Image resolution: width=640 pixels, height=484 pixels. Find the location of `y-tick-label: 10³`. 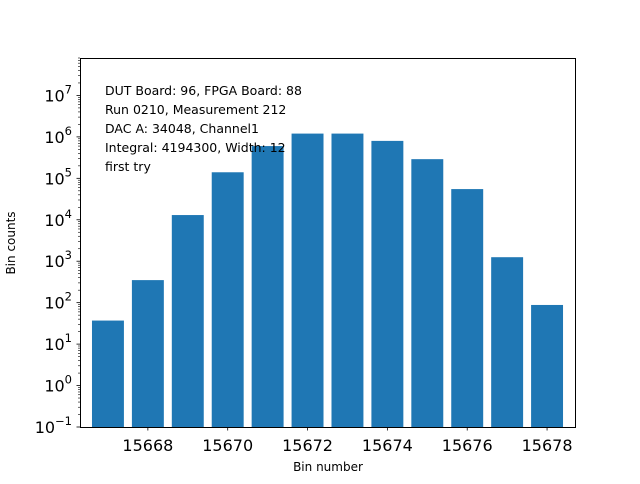

y-tick-label: 10³ is located at coordinates (58, 259).